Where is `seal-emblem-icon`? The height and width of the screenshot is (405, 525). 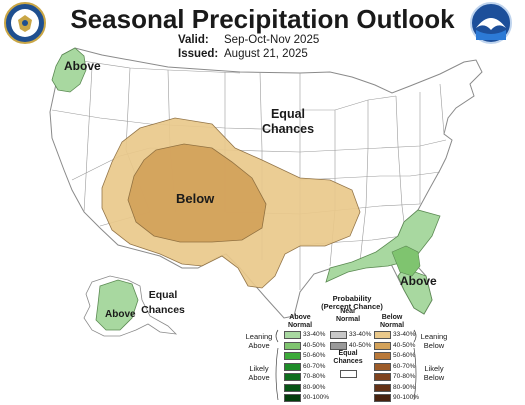
seal-emblem-icon is located at coordinates (25, 23).